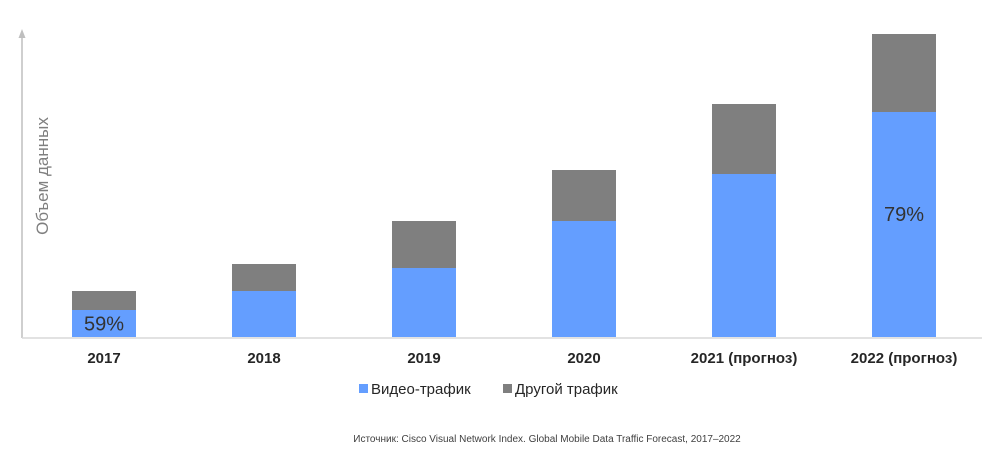 The width and height of the screenshot is (1000, 456). I want to click on x-tick-label: 2022 (прогноз), so click(904, 358).